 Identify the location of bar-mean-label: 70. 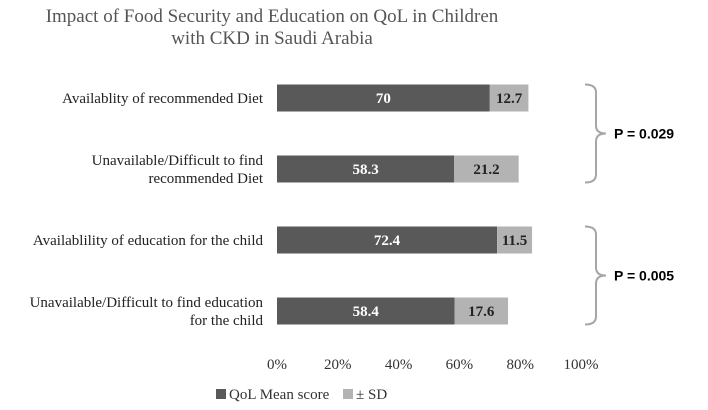
(383, 99).